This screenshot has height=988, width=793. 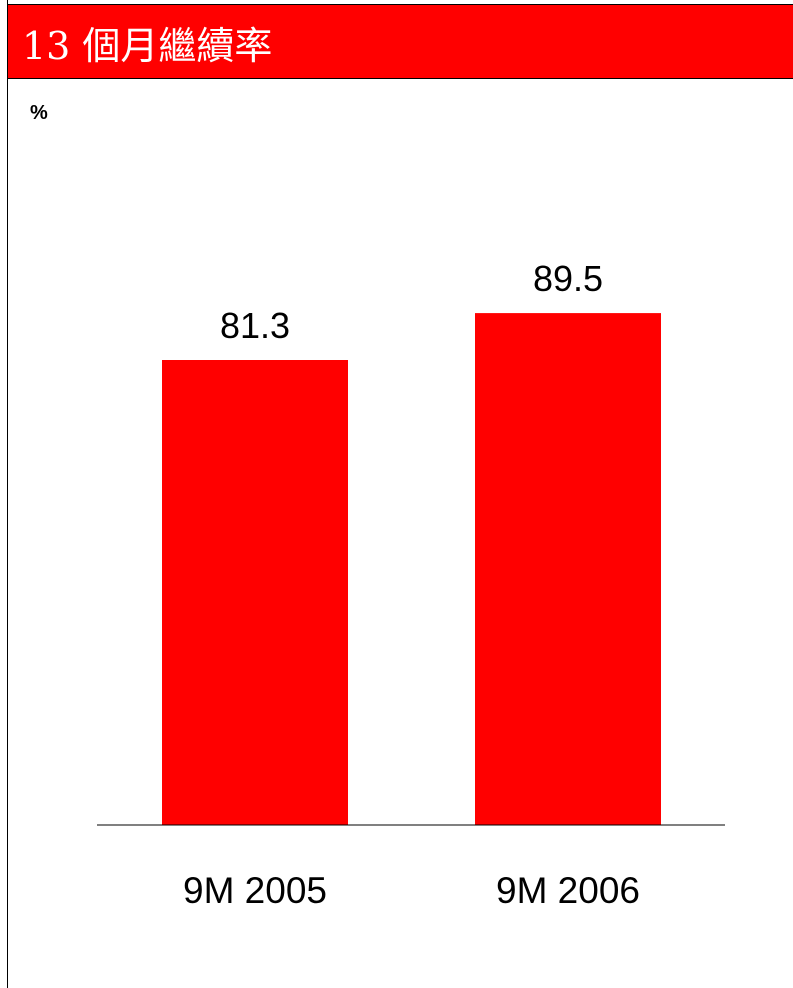 I want to click on title-bar: 13 個月繼續率, so click(x=400, y=41).